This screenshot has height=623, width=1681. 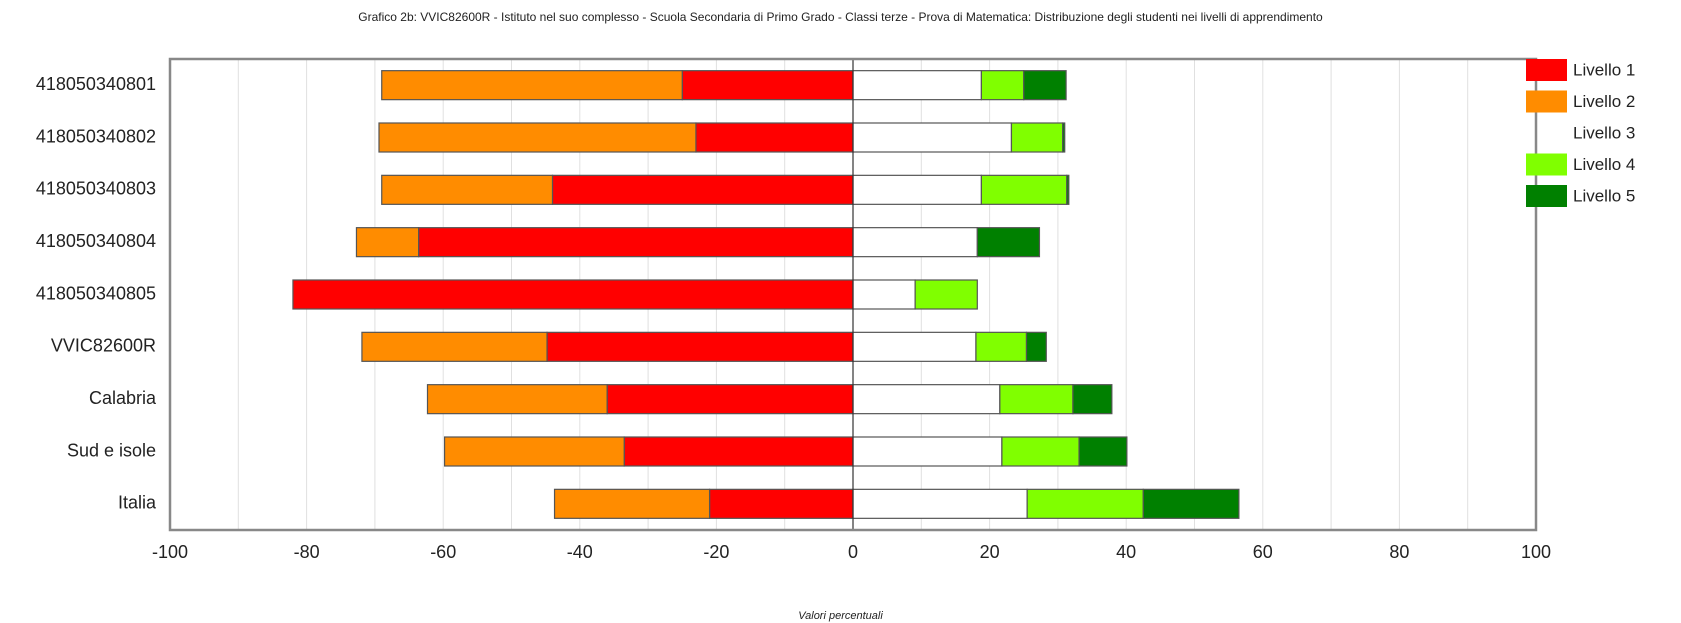 What do you see at coordinates (170, 552) in the screenshot?
I see `x-tick-label: -100` at bounding box center [170, 552].